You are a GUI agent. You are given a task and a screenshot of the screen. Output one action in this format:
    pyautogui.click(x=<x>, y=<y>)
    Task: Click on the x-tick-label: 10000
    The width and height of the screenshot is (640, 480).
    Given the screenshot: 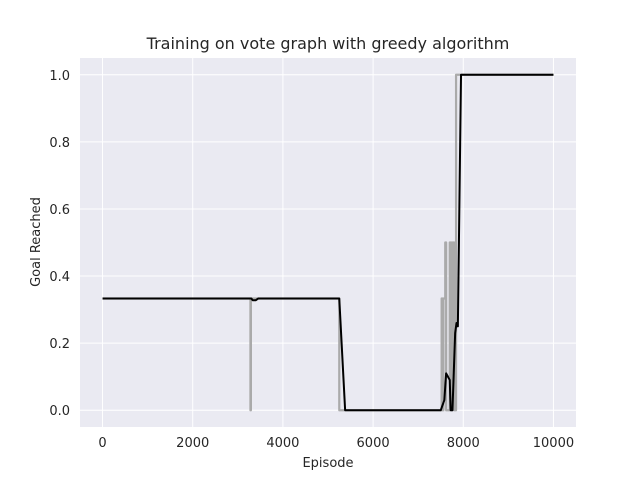 What is the action you would take?
    pyautogui.click(x=553, y=443)
    